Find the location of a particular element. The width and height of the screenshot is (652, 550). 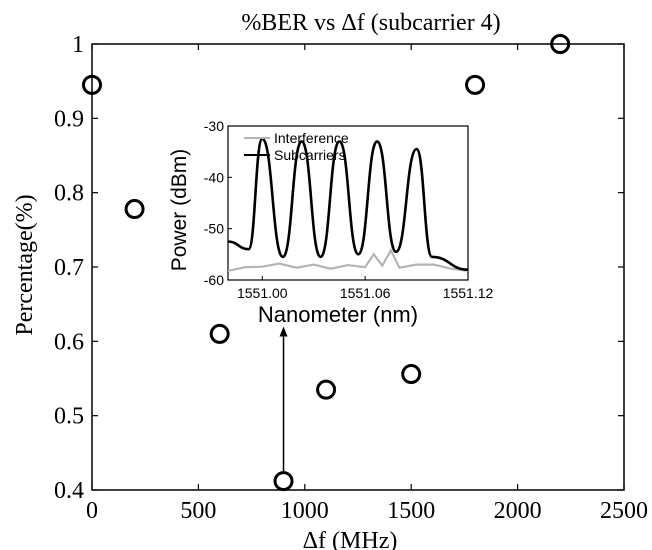

inset-y-tick-label: -50 is located at coordinates (214, 229).